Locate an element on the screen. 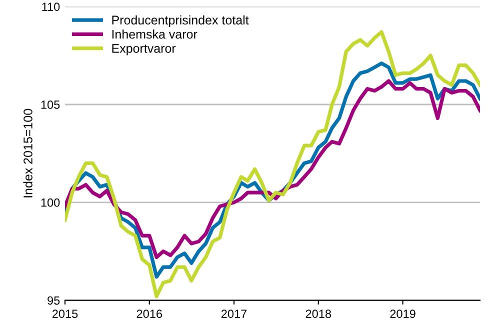 The height and width of the screenshot is (330, 500). x-tick-label: 2019 is located at coordinates (403, 314).